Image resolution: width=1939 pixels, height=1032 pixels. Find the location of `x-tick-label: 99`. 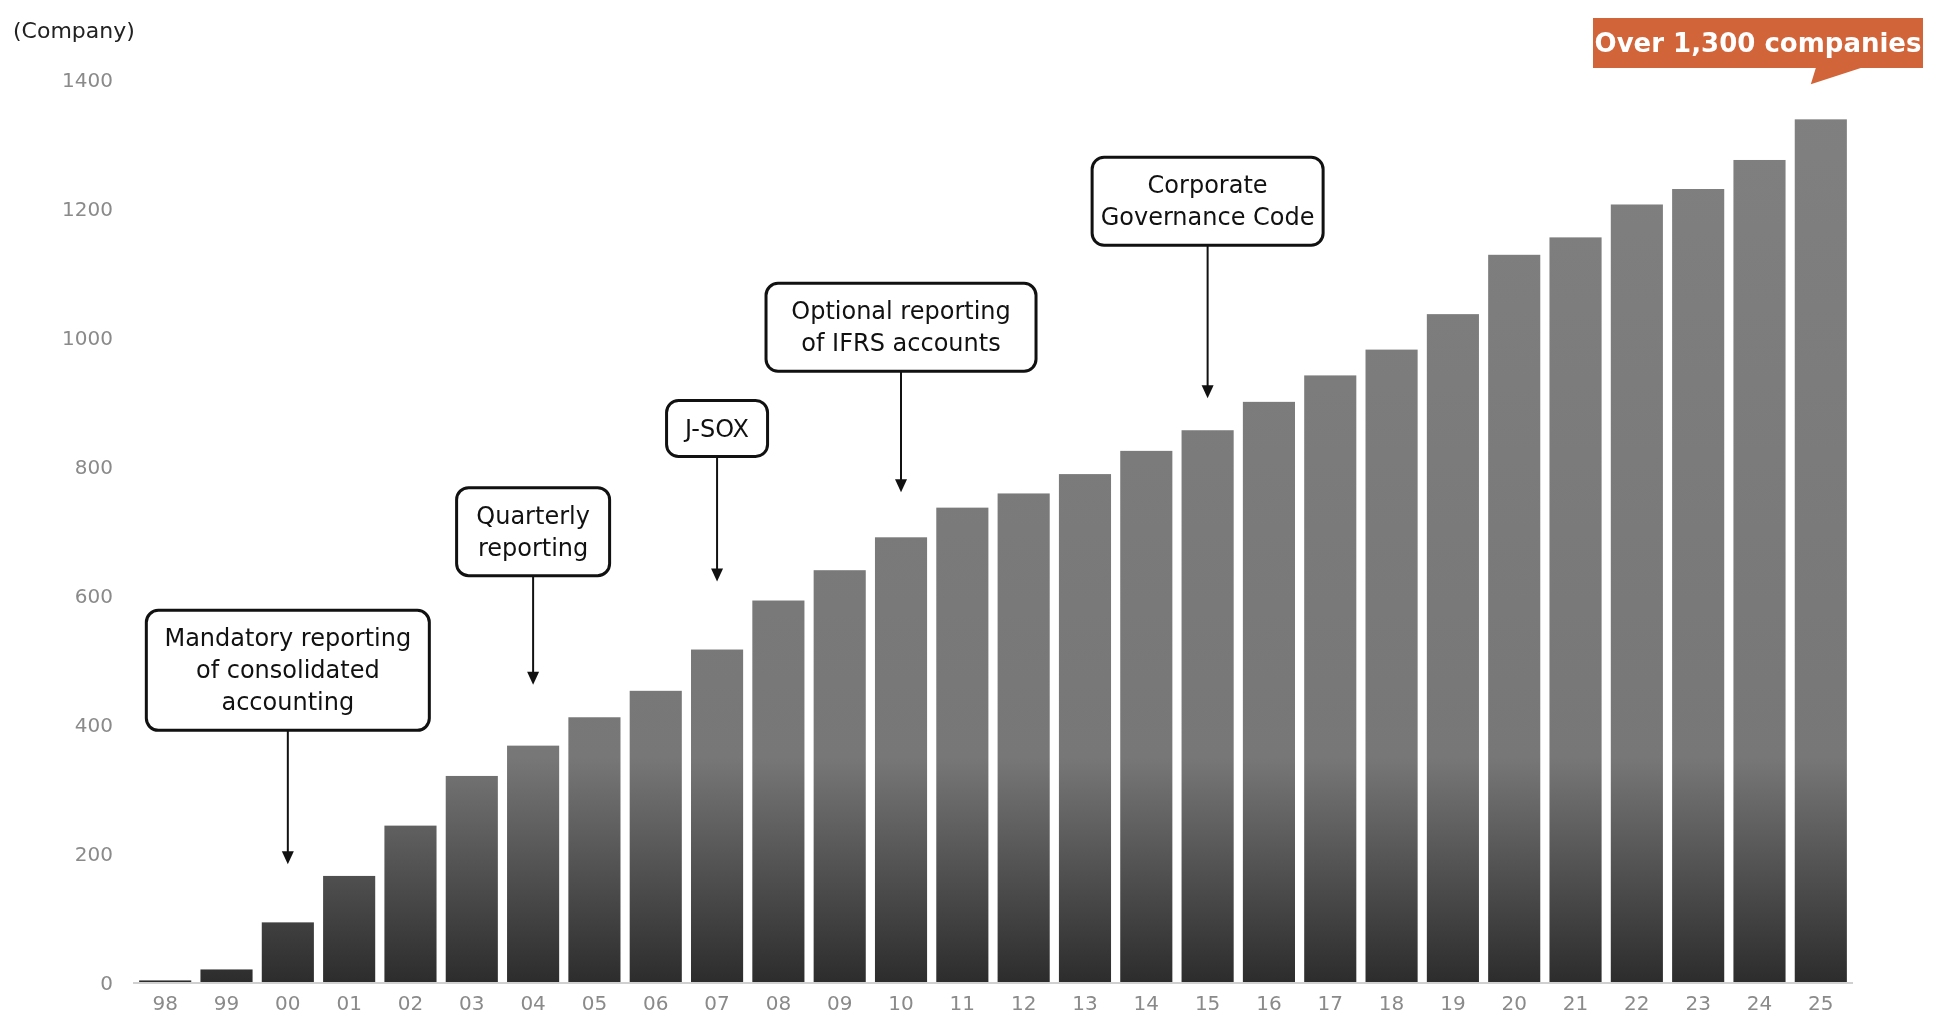

x-tick-label: 99 is located at coordinates (226, 1003).